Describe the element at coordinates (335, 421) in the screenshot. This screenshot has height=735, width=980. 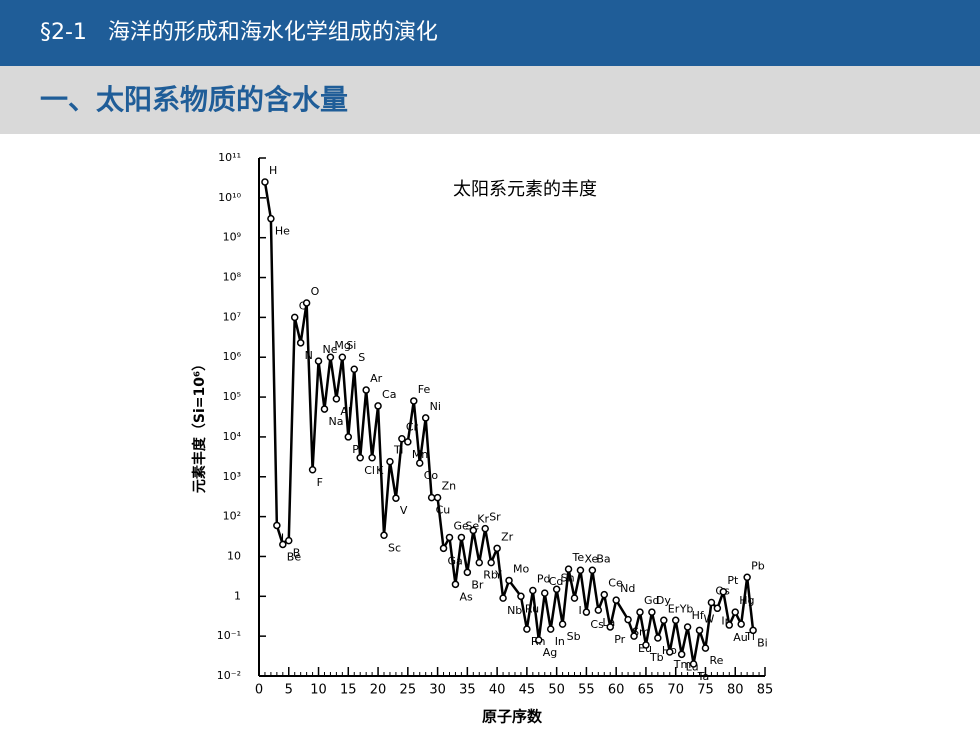
I see `element-label: Na` at that location.